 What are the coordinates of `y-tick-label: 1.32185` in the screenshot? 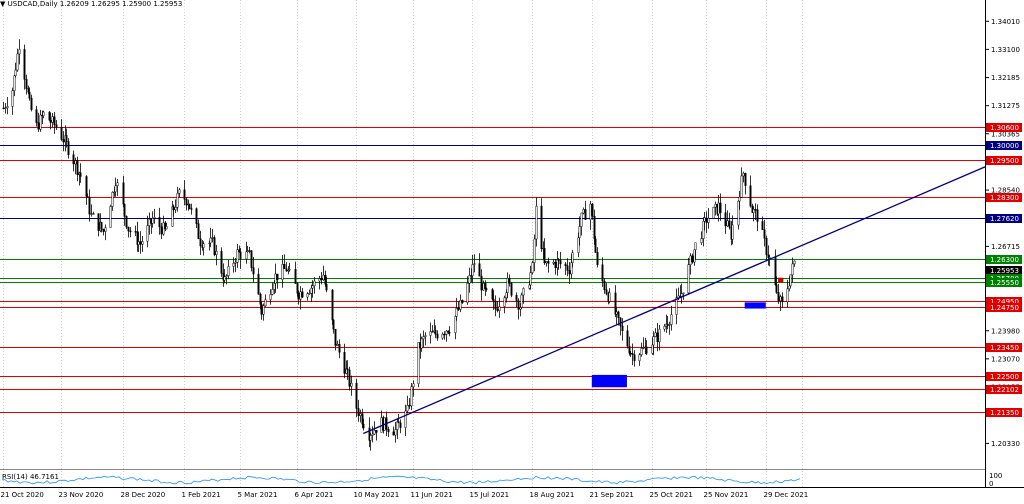 It's located at (1005, 78).